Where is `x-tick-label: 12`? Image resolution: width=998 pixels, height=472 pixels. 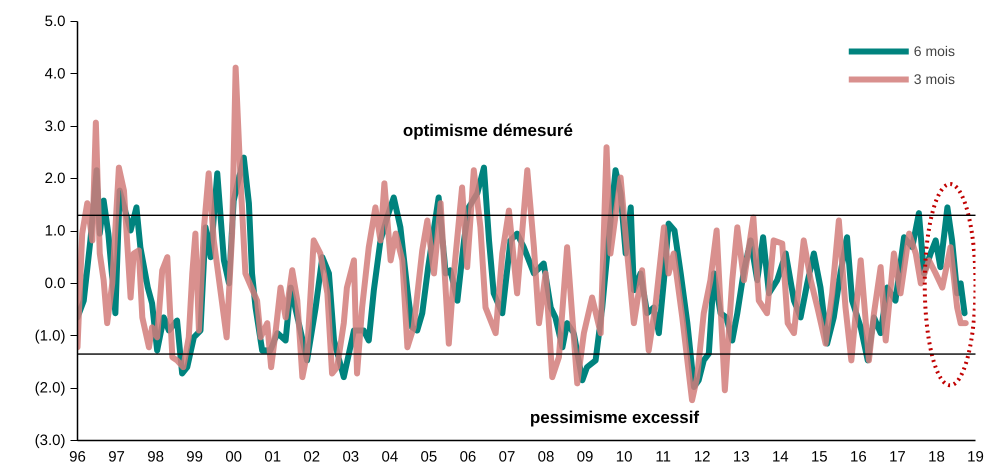 x-tick-label: 12 is located at coordinates (702, 457).